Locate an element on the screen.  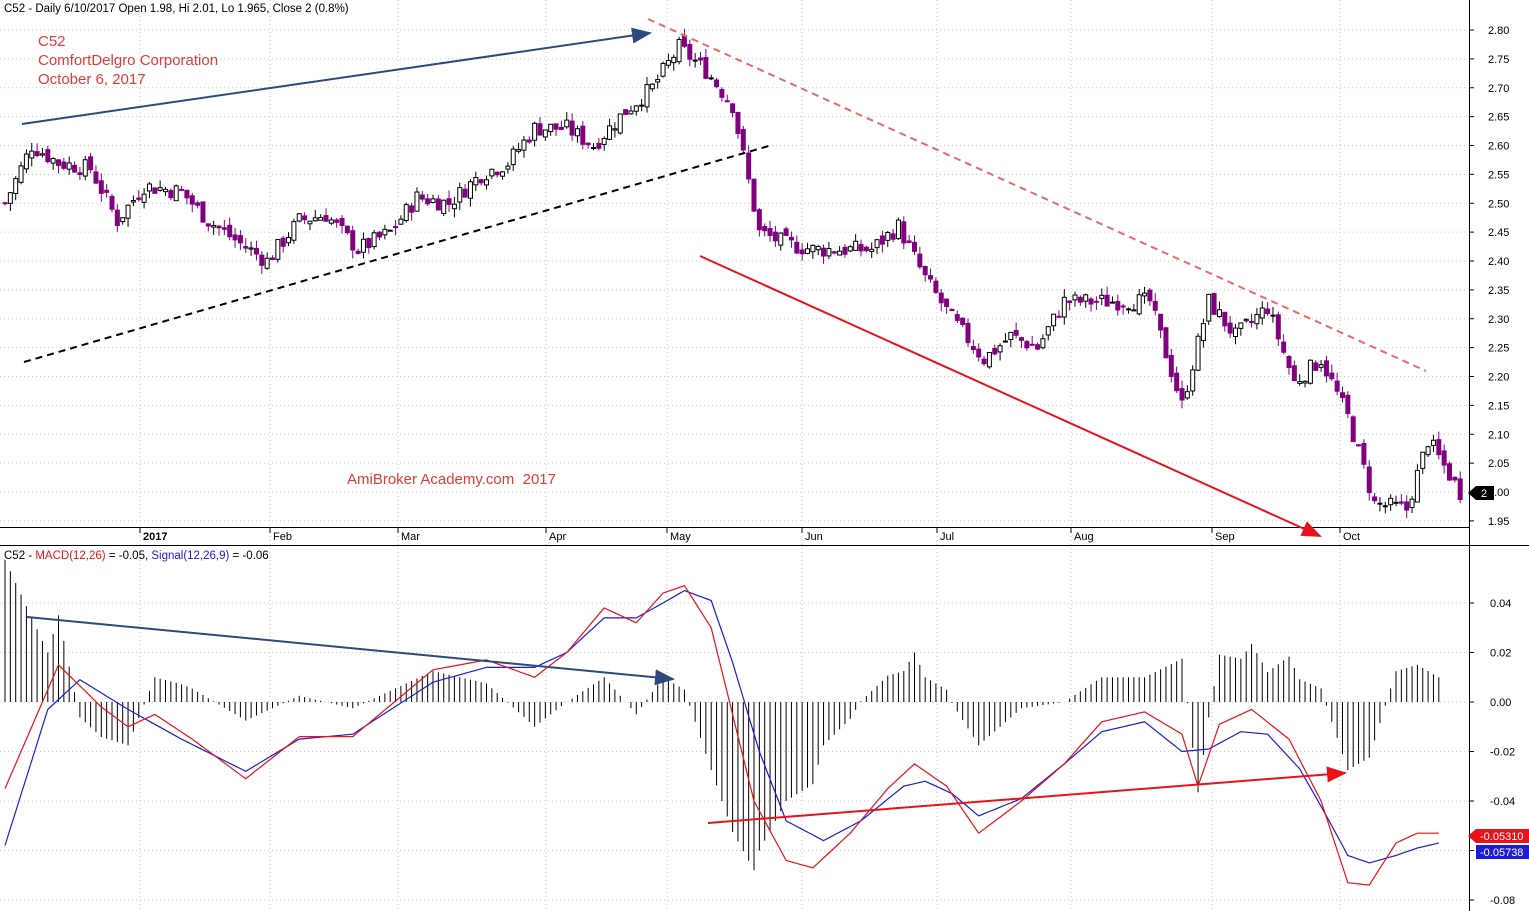
price-tick-label: 2.75 is located at coordinates (1498, 60).